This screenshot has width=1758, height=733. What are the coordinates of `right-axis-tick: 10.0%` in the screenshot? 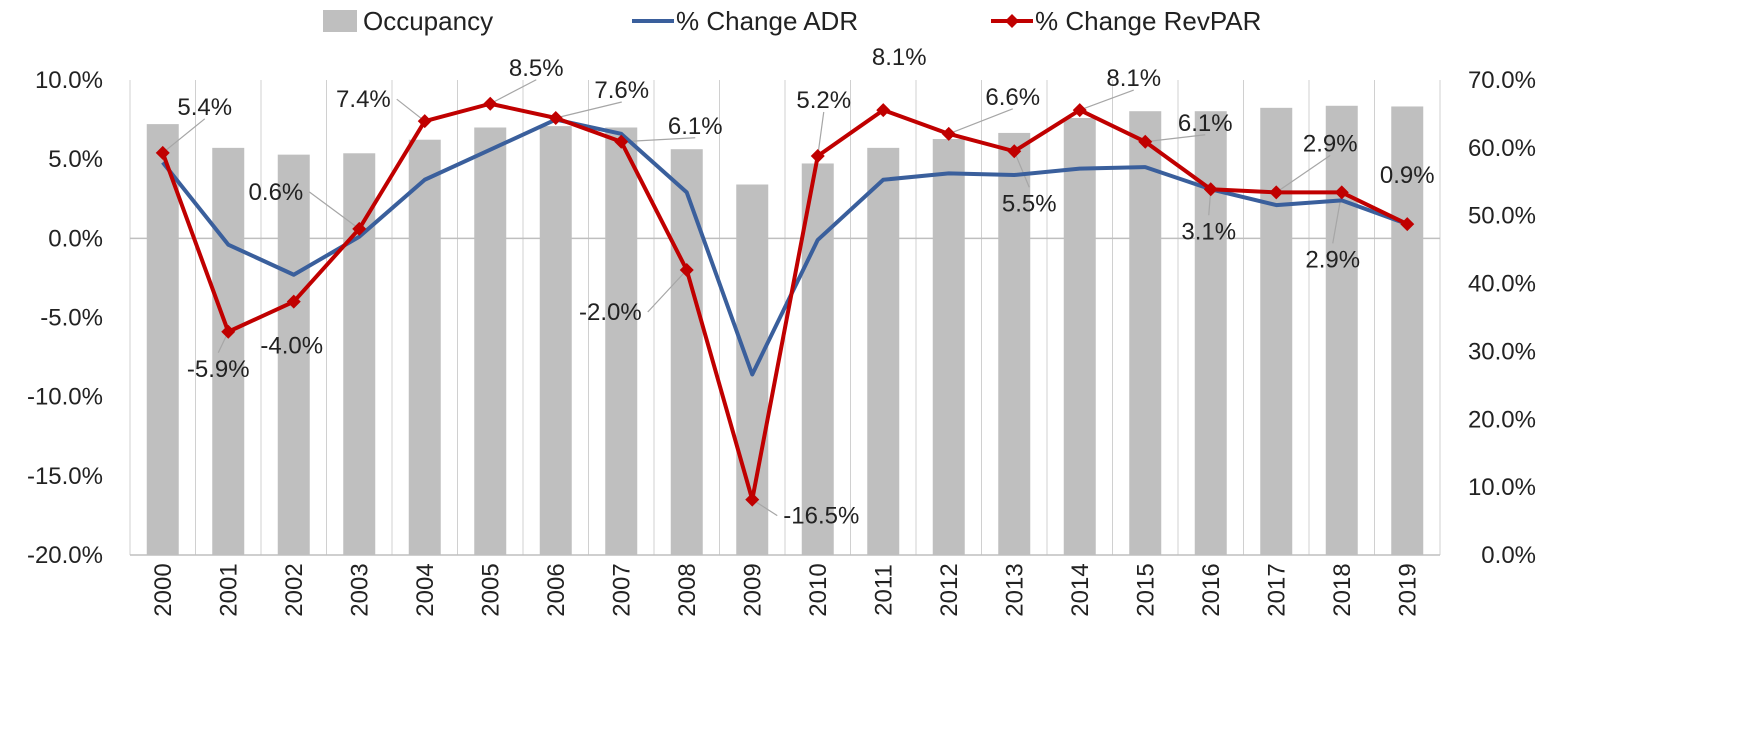 It's located at (1502, 487).